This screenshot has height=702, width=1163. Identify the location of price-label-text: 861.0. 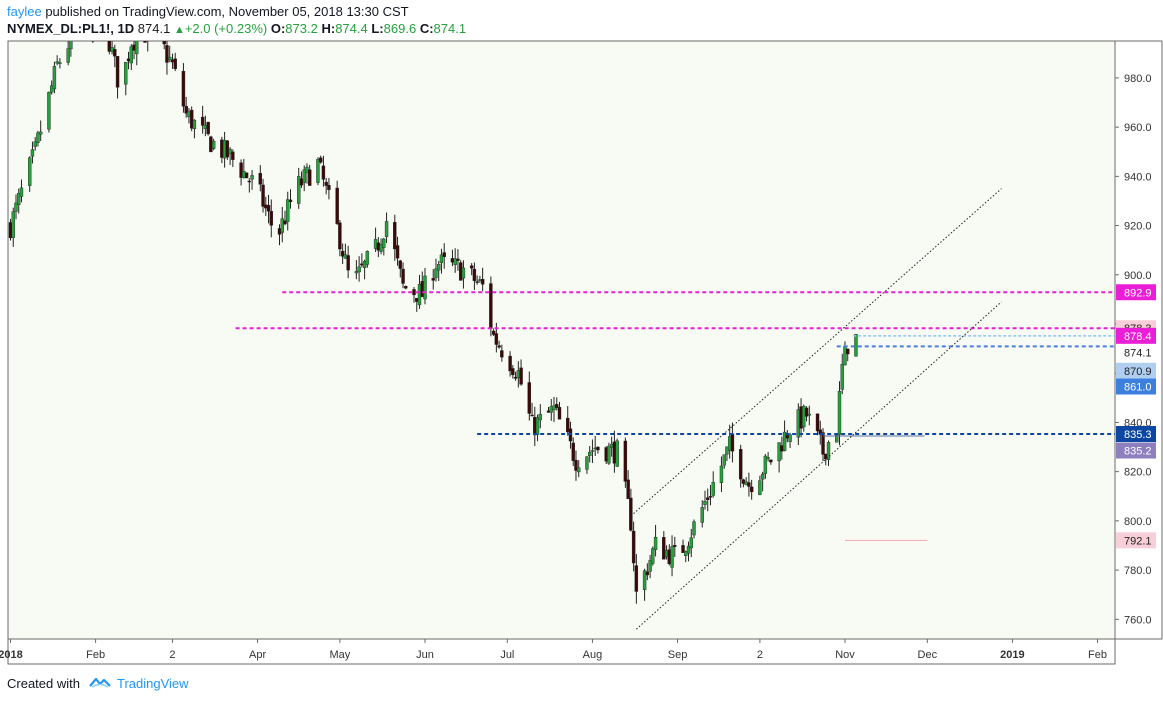
(1138, 388).